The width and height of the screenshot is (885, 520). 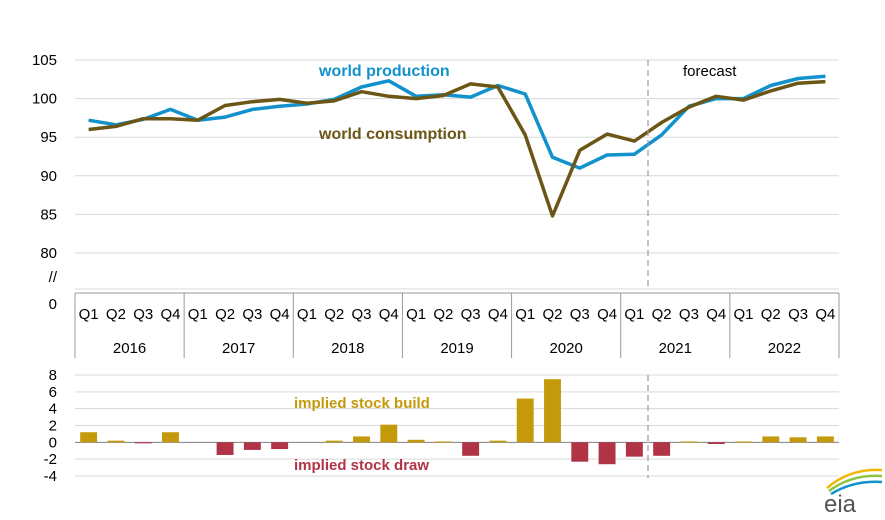 I want to click on year-tick-label: 2019, so click(x=456, y=348).